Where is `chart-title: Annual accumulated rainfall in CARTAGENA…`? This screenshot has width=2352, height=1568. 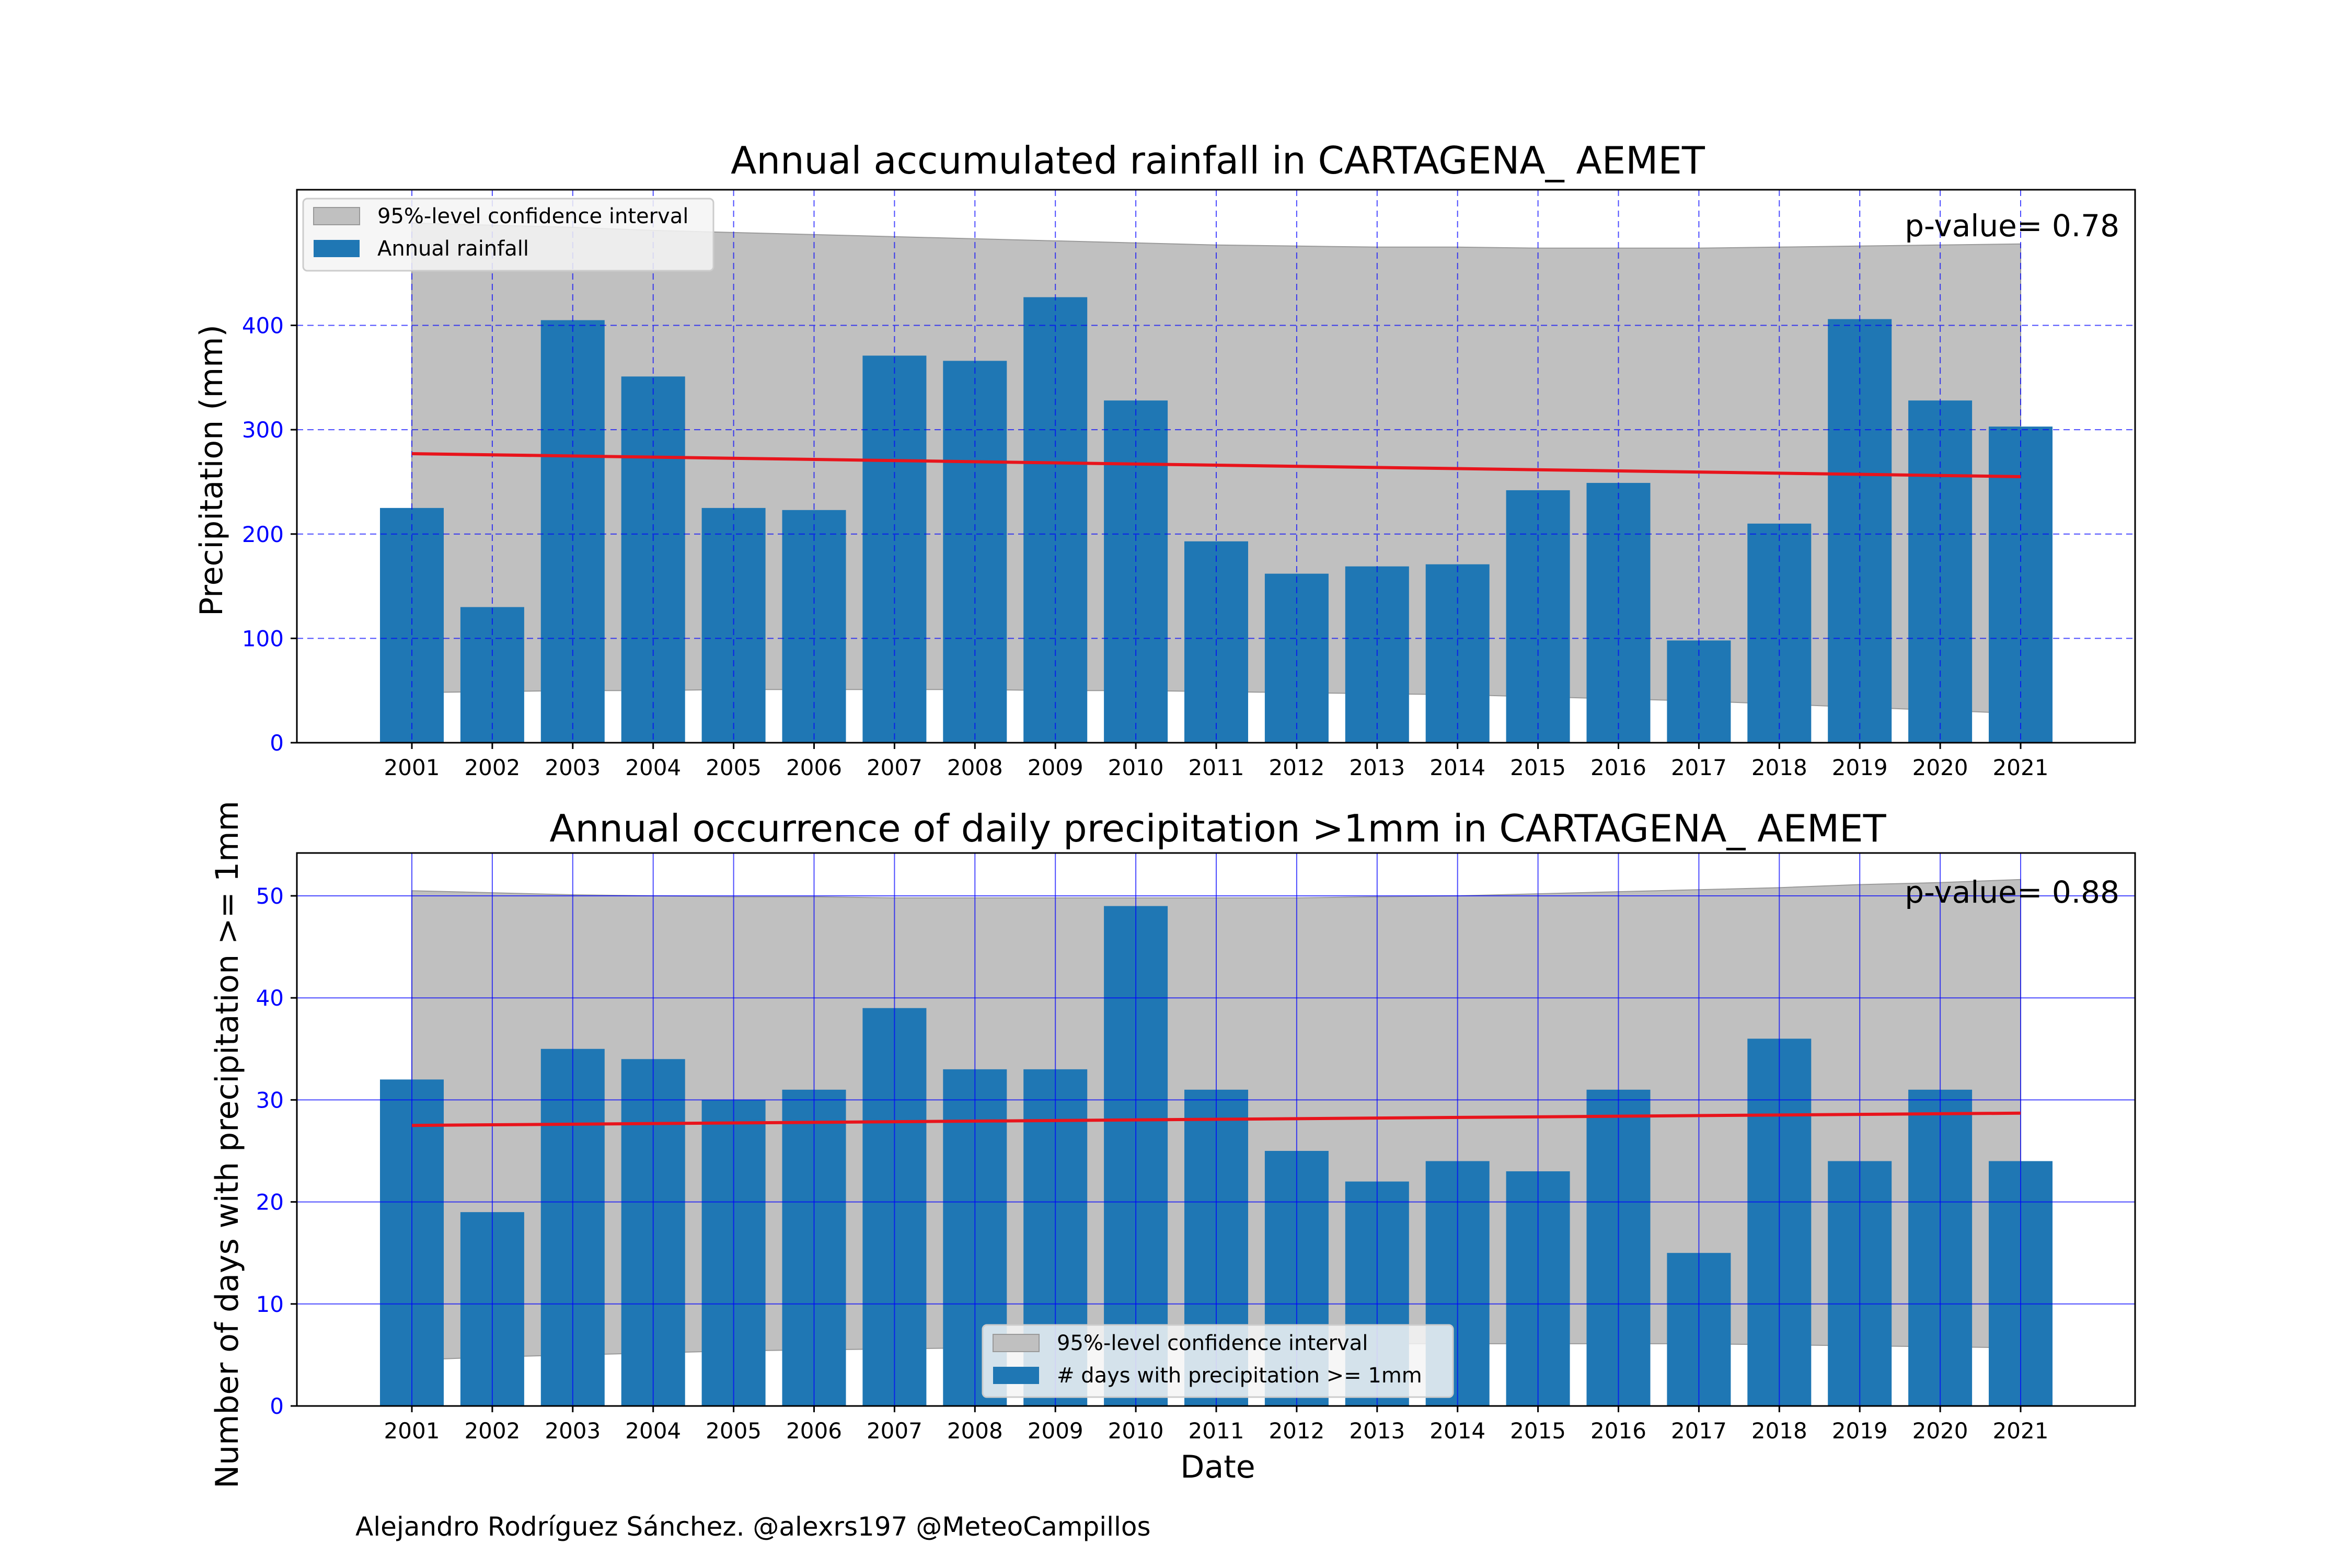 chart-title: Annual accumulated rainfall in CARTAGENA… is located at coordinates (1218, 160).